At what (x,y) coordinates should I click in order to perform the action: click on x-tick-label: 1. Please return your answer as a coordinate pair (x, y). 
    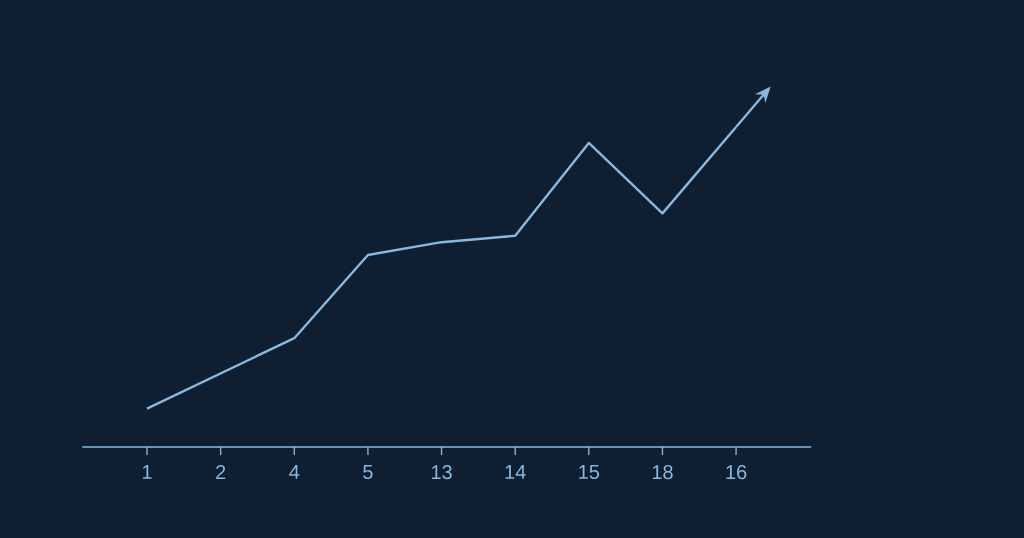
    Looking at the image, I should click on (147, 472).